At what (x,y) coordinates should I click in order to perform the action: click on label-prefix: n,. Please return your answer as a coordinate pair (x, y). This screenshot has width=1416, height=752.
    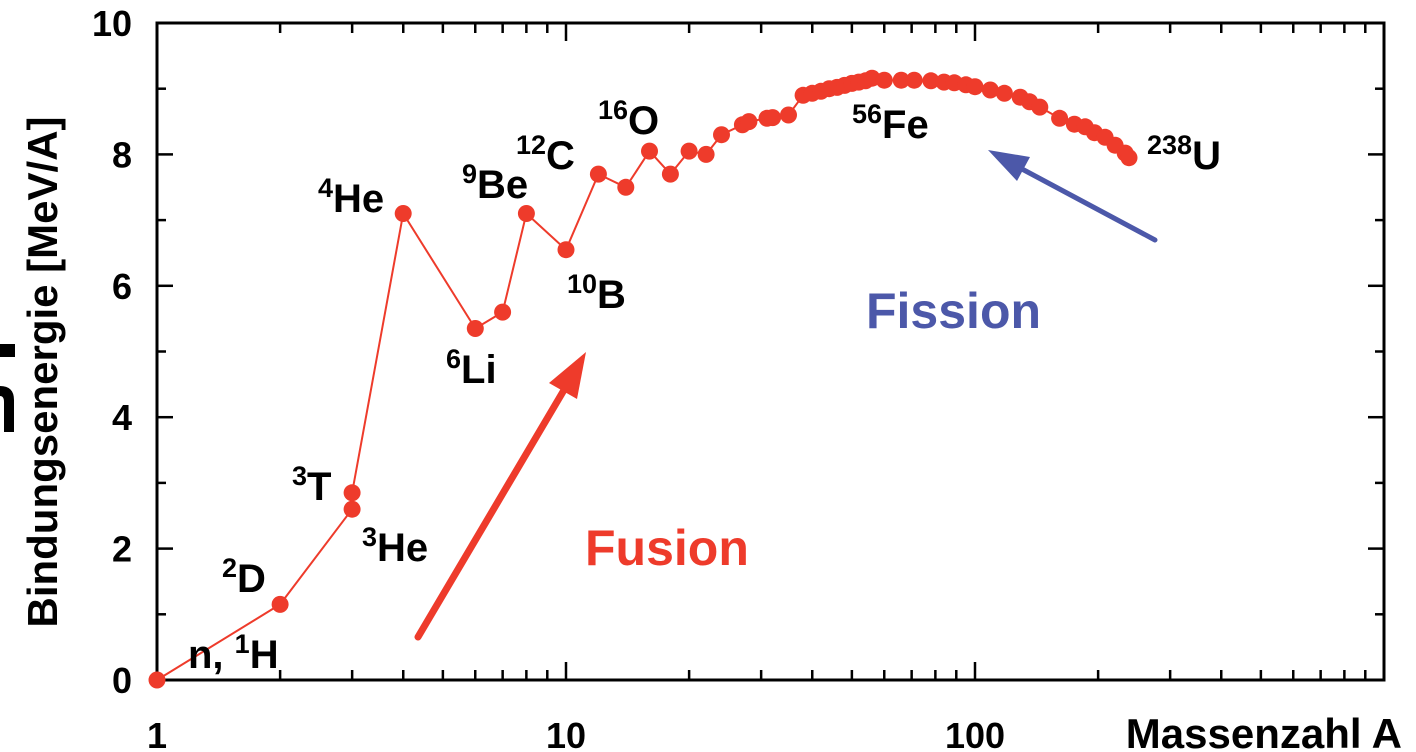
    Looking at the image, I should click on (211, 655).